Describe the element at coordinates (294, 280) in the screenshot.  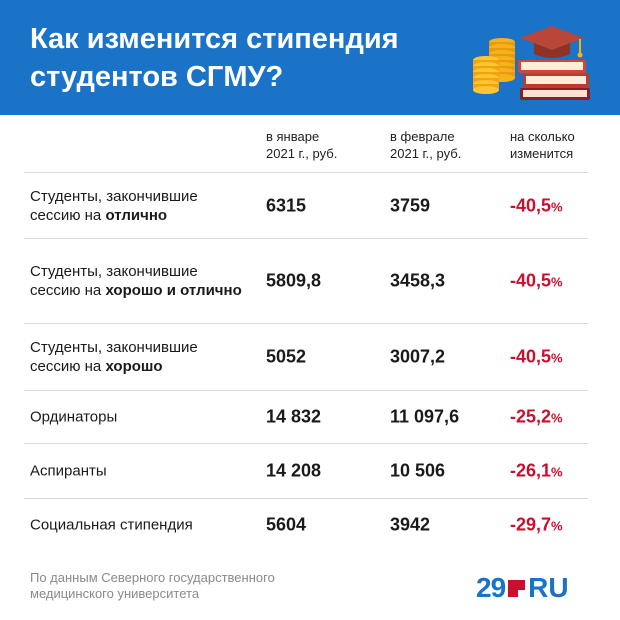
I see `january-value: 5809,8` at that location.